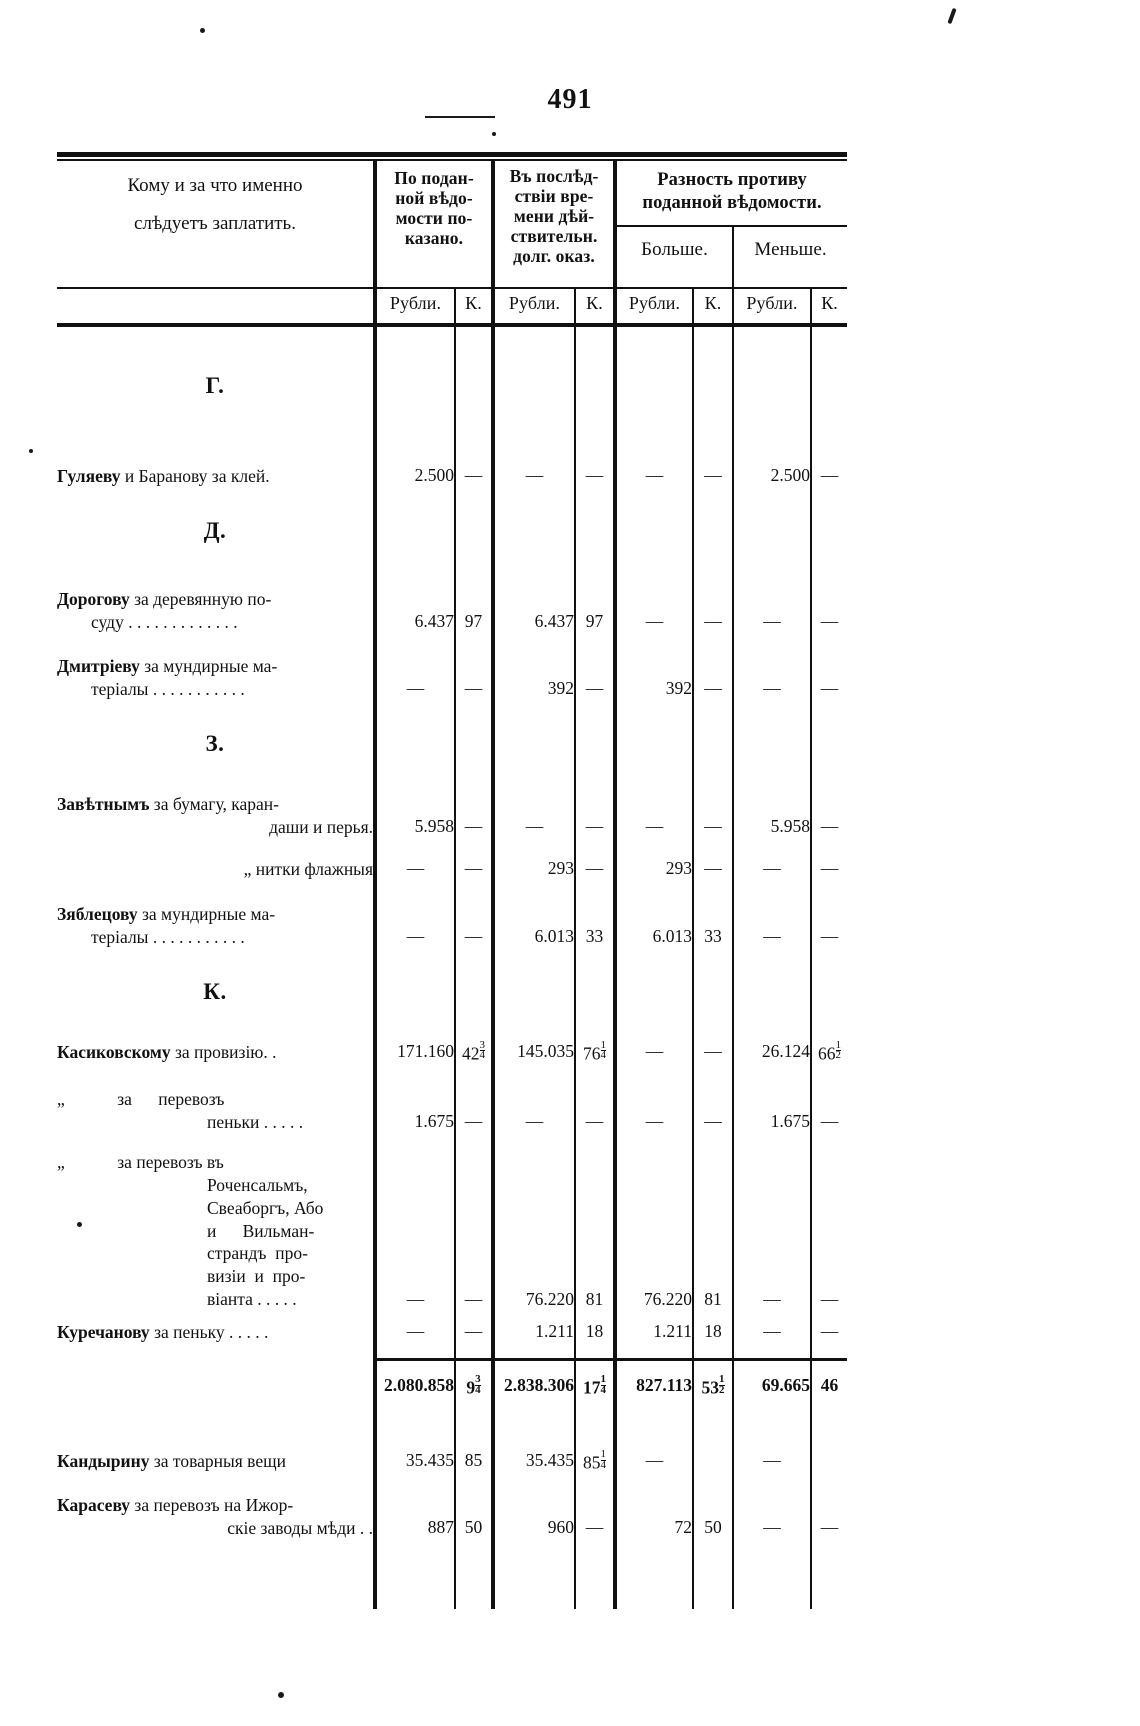  Describe the element at coordinates (554, 176) in the screenshot. I see `header-actual-l1: Въ послѣд-` at that location.